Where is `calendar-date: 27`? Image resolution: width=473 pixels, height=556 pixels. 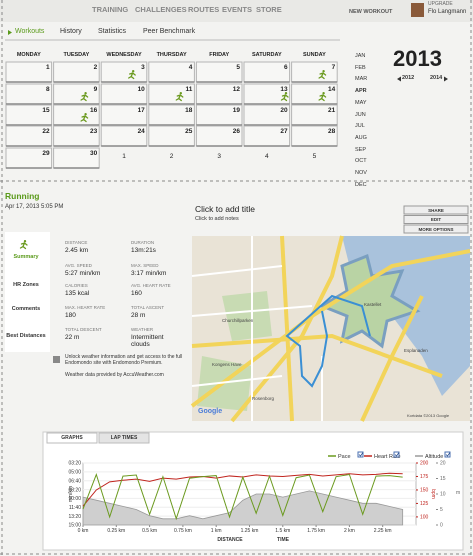 calendar-date: 27 is located at coordinates (284, 131).